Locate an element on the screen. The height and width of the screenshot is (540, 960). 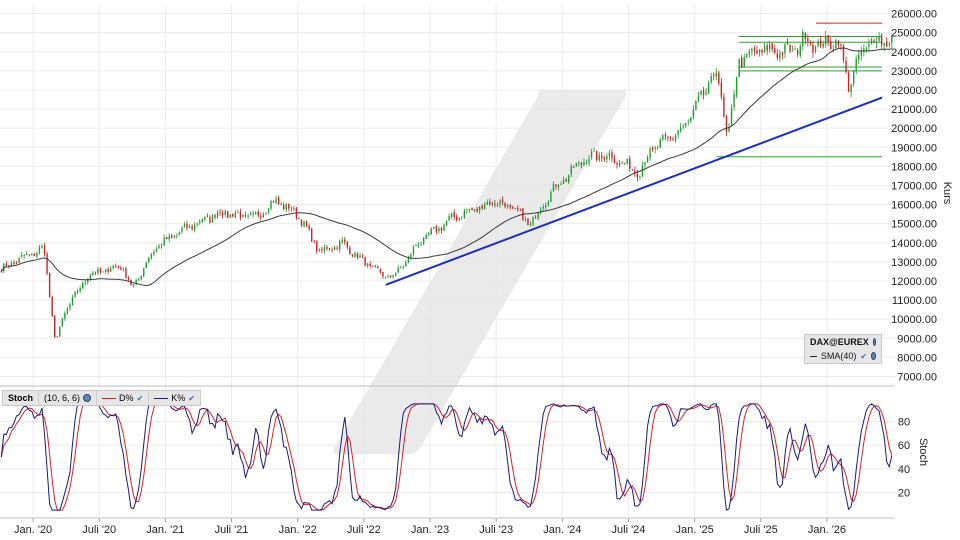
stoch-legend: Stoch (10, 6, 6) D% ✔ K% ✔ is located at coordinates (101, 398).